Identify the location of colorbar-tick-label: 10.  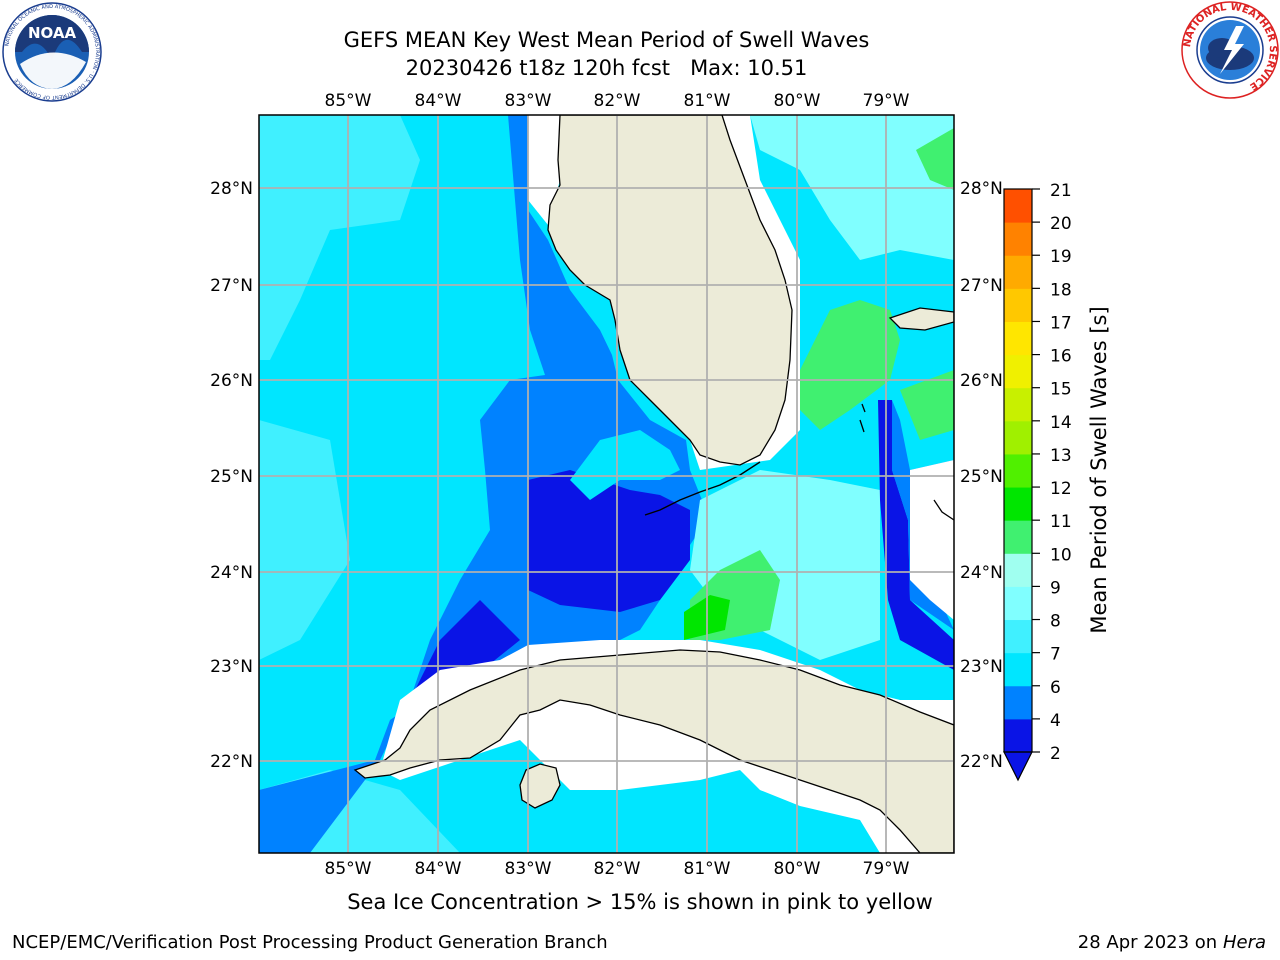
(1061, 555).